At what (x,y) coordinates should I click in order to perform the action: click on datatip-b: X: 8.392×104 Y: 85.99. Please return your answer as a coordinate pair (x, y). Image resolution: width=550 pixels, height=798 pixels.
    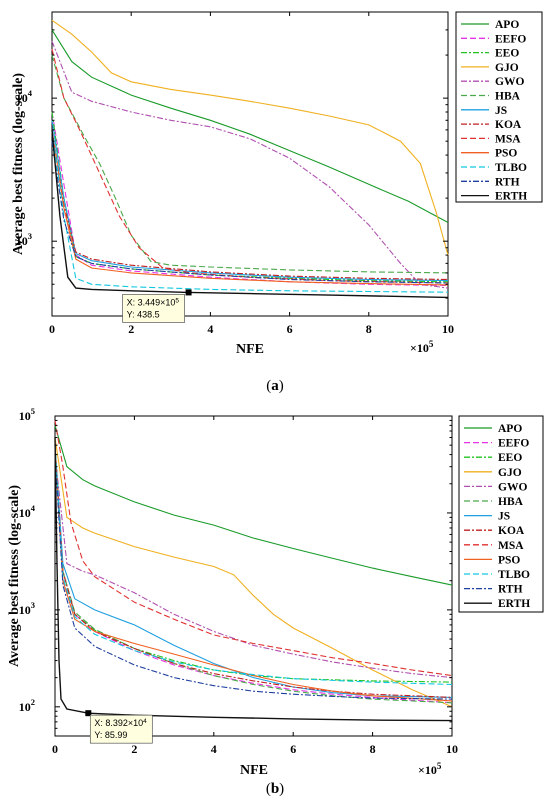
    Looking at the image, I should click on (119, 727).